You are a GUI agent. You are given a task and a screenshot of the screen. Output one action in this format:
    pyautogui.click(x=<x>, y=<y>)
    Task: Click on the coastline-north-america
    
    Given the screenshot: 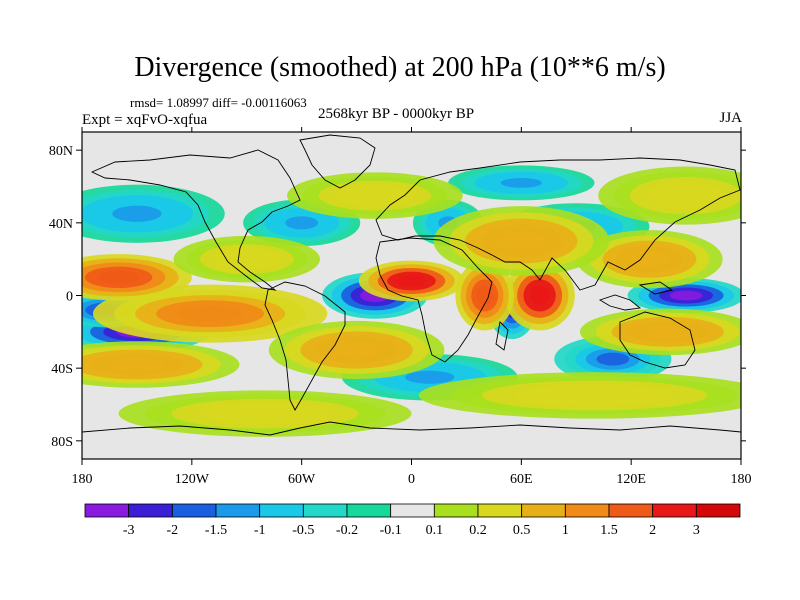 What is the action you would take?
    pyautogui.click(x=195, y=220)
    